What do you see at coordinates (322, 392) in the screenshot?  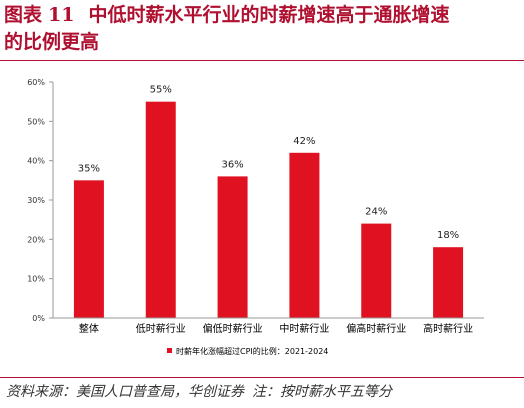 I see `note-text: 注：按时薪水平五等分` at bounding box center [322, 392].